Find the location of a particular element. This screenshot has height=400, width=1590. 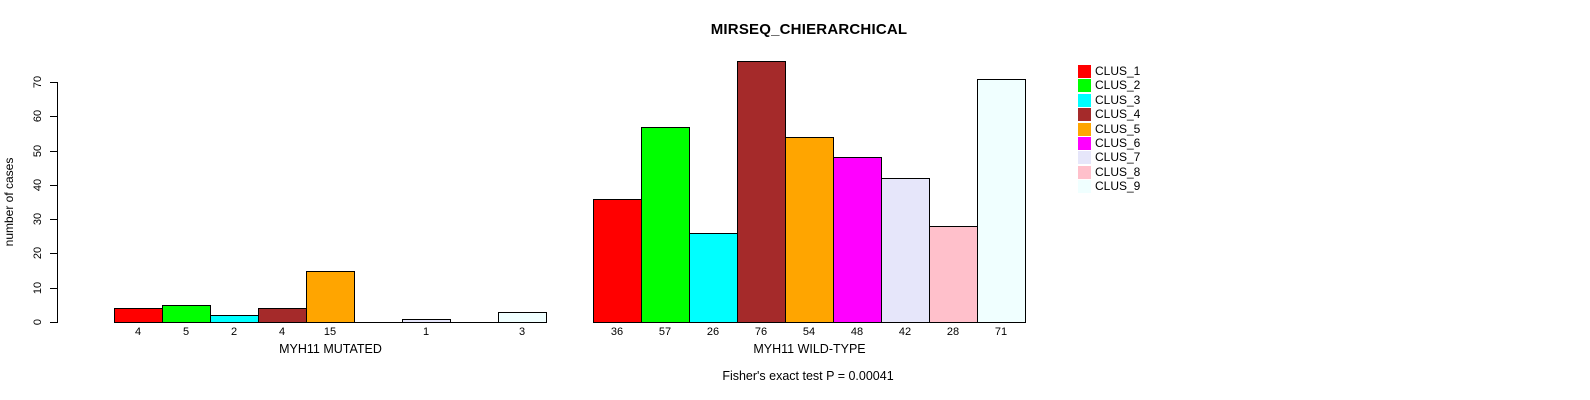

bar-value-label: 28 is located at coordinates (953, 332).